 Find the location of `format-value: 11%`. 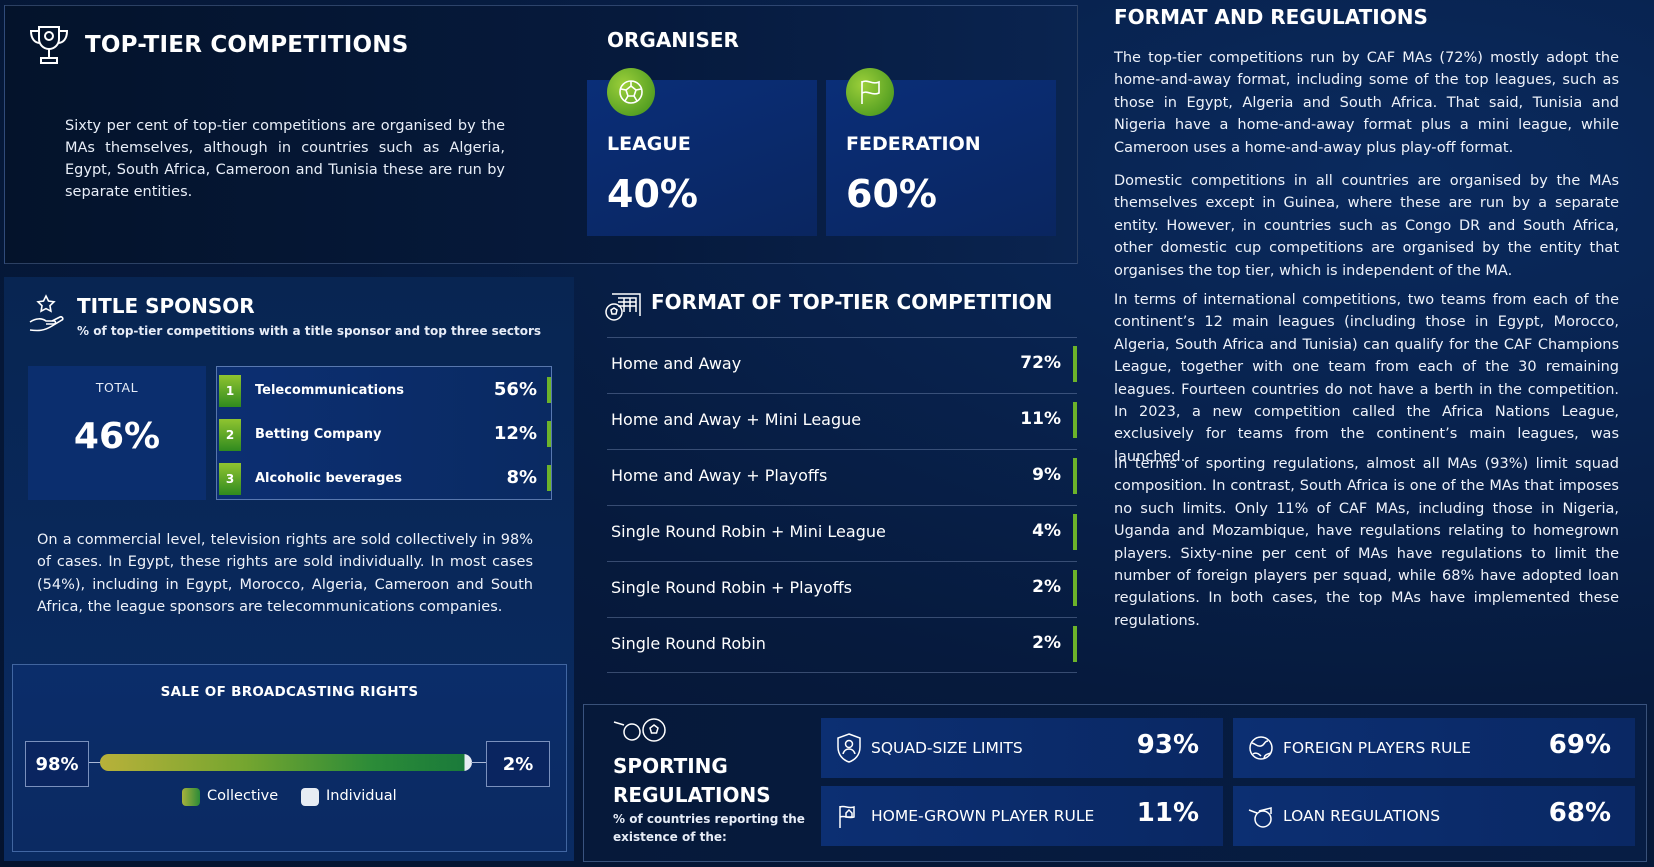

format-value: 11% is located at coordinates (1040, 419).